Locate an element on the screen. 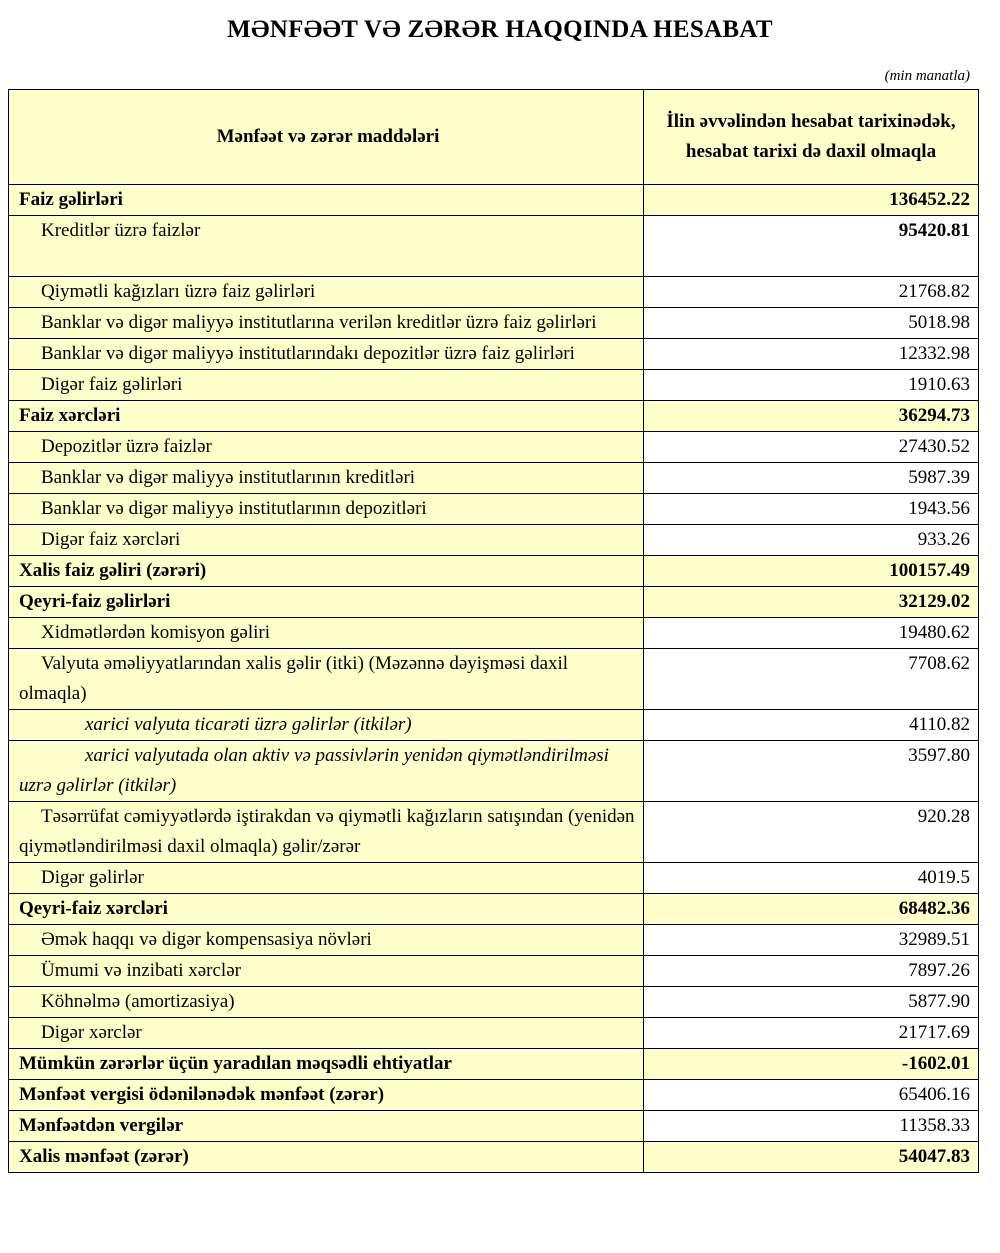  row-label: Xidmətlərdən komisyon gəliri is located at coordinates (326, 633).